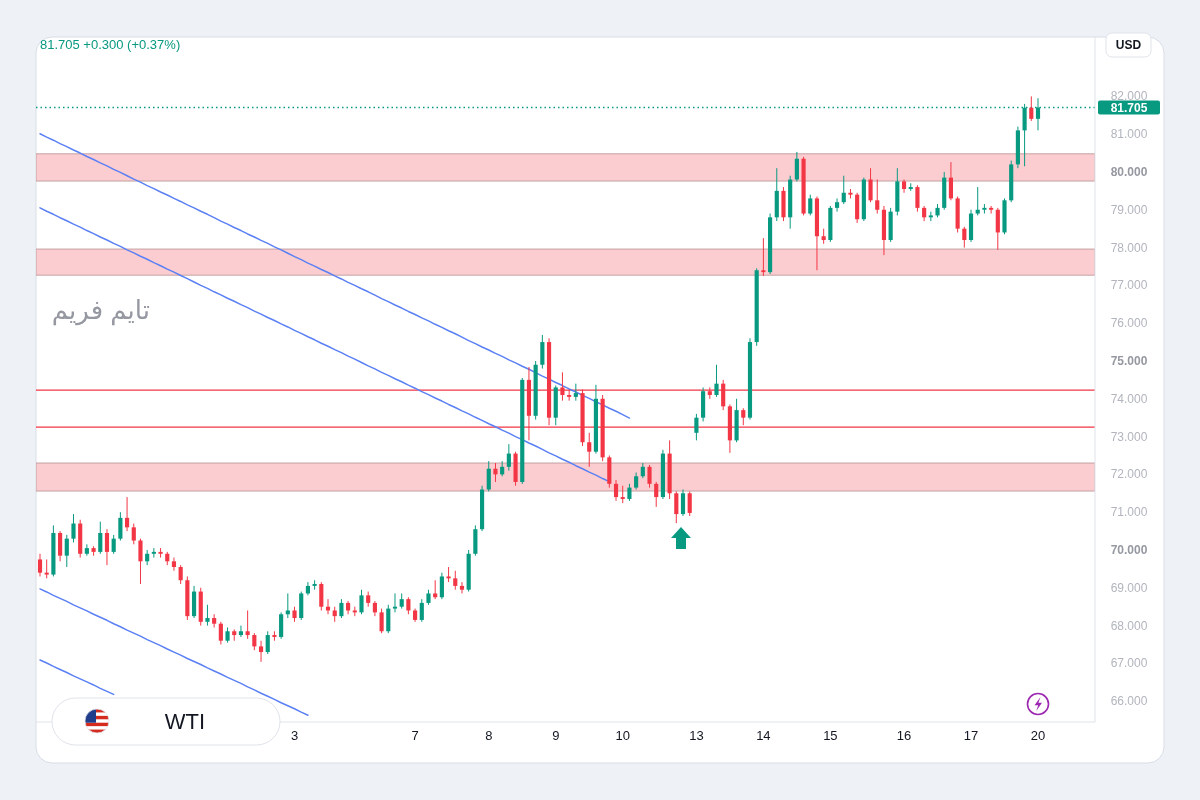 The height and width of the screenshot is (800, 1200). I want to click on y-axis-title: USD, so click(1128, 45).